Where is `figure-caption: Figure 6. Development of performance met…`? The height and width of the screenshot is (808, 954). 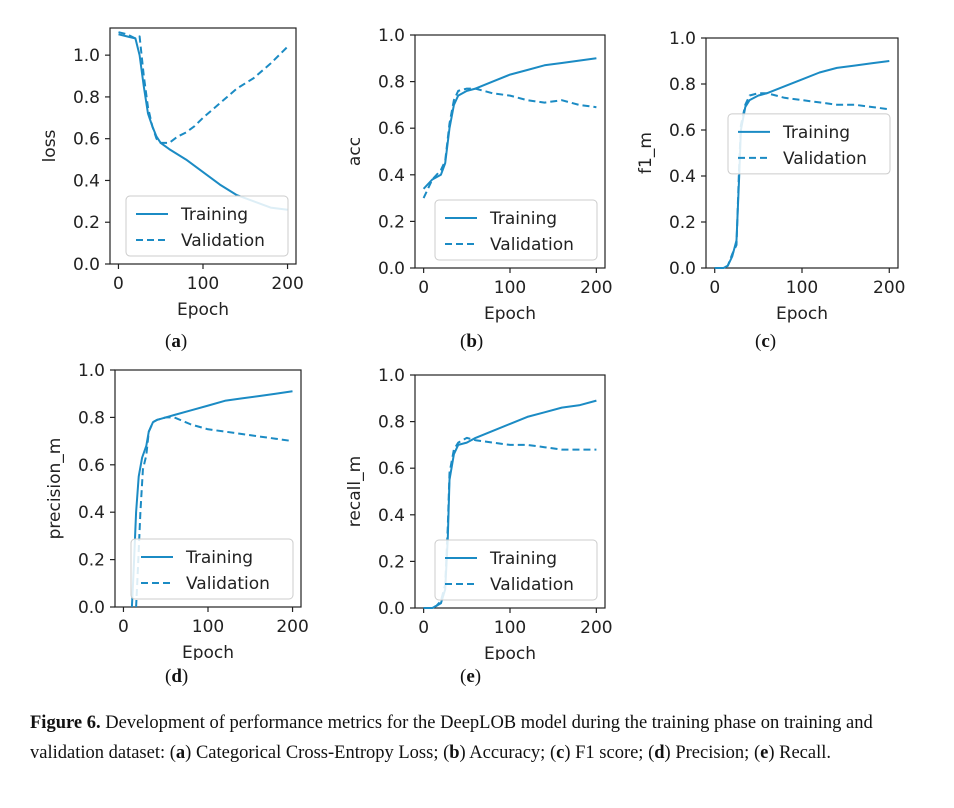 figure-caption: Figure 6. Development of performance met… is located at coordinates (480, 738).